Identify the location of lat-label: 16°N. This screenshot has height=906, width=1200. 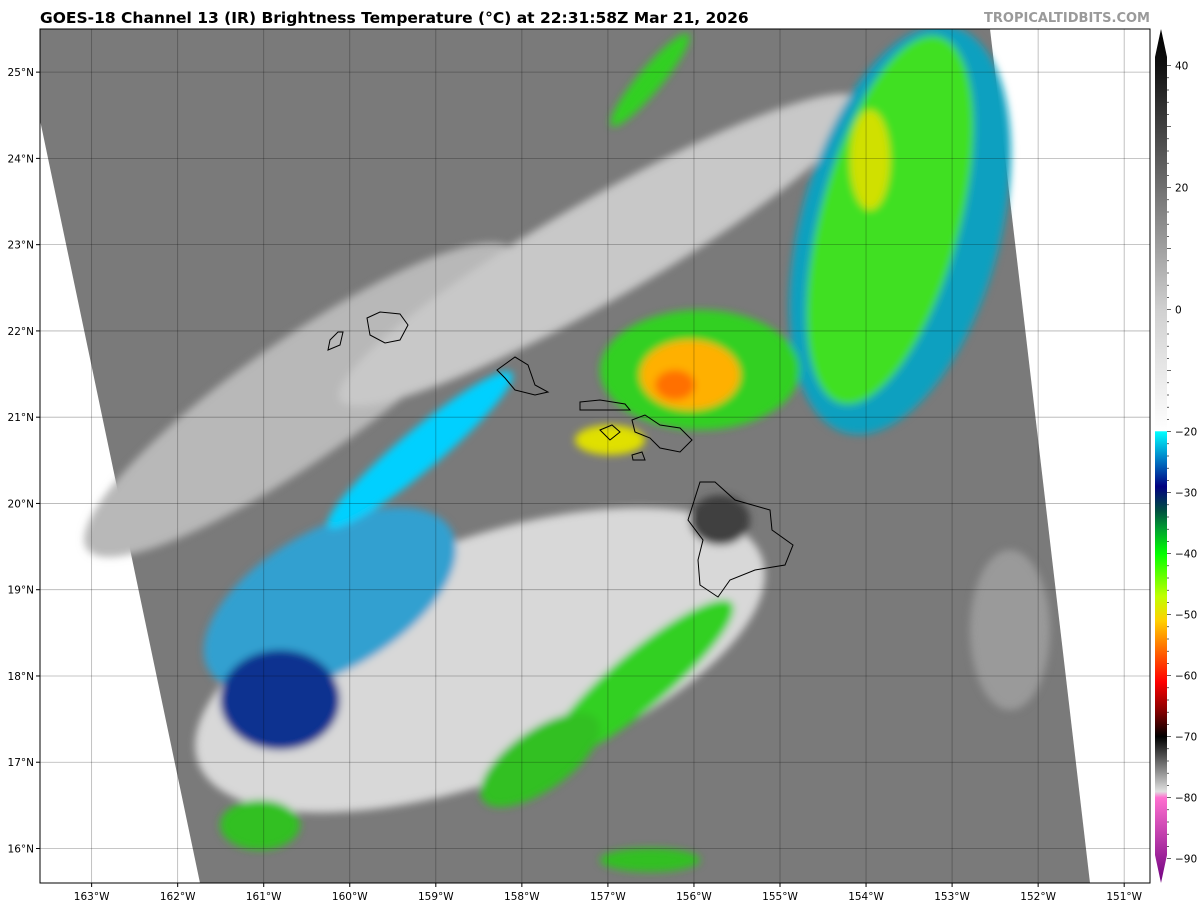
(21, 849).